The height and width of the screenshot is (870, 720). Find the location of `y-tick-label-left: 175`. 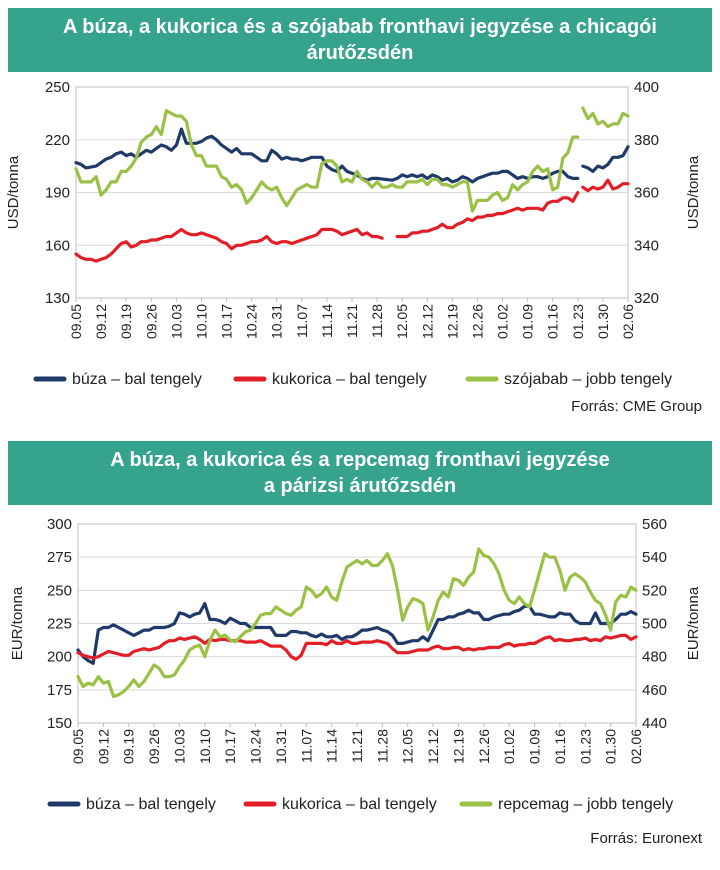

y-tick-label-left: 175 is located at coordinates (59, 690).